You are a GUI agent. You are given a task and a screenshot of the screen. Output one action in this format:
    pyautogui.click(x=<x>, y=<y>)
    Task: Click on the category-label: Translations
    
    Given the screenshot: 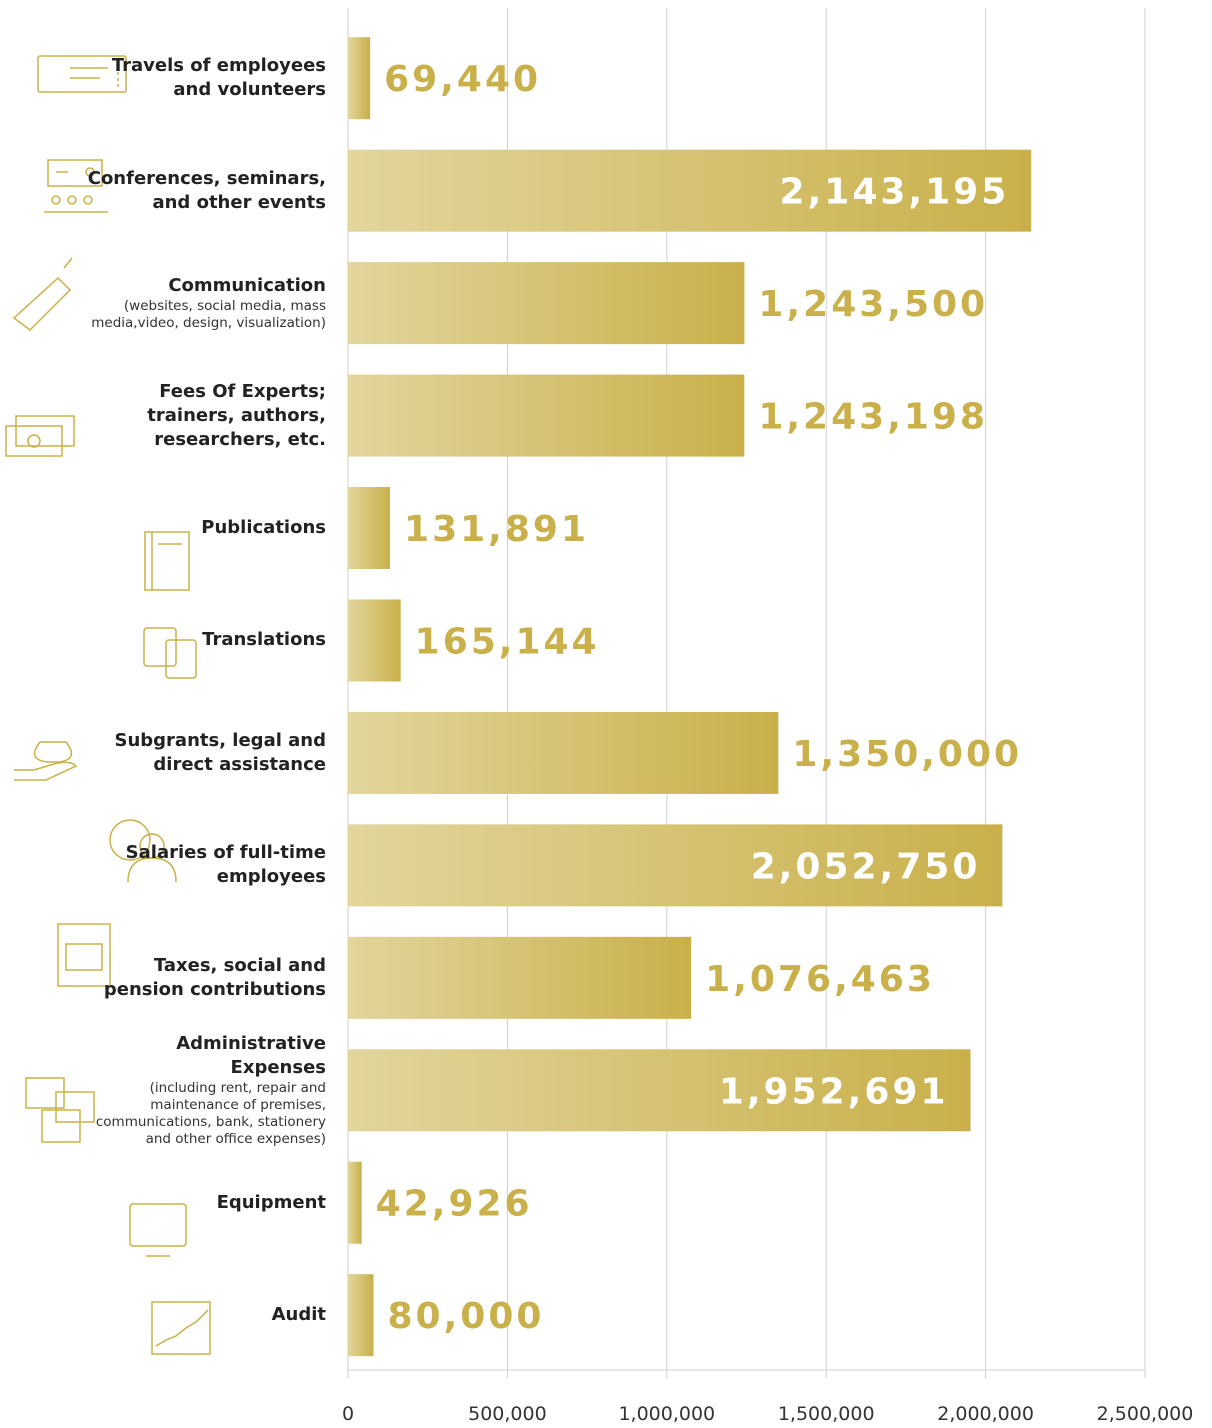 What is the action you would take?
    pyautogui.click(x=201, y=640)
    